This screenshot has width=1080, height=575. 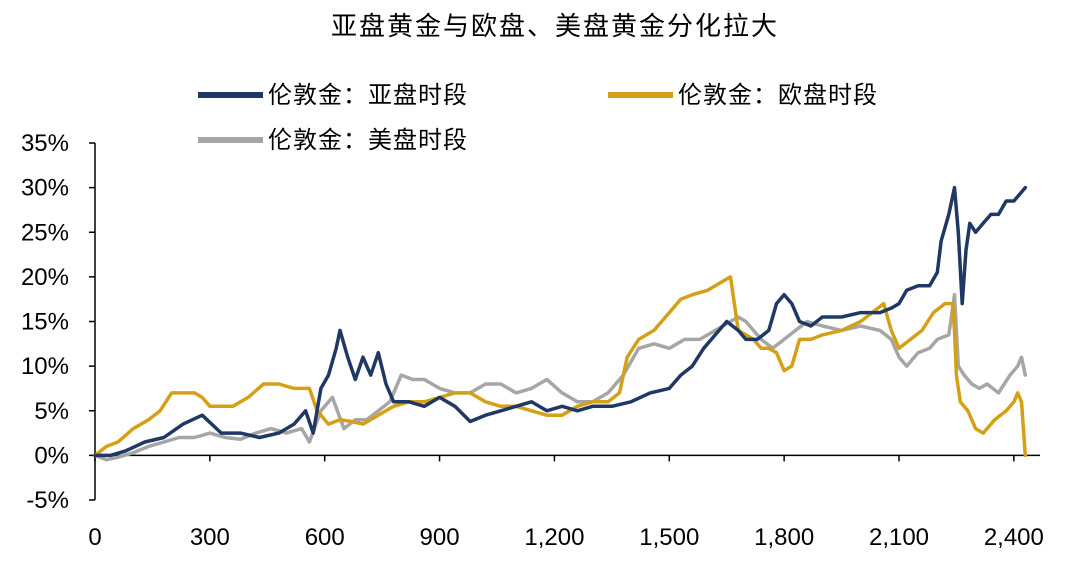 What do you see at coordinates (899, 537) in the screenshot?
I see `x-tick-label-7: 2,100` at bounding box center [899, 537].